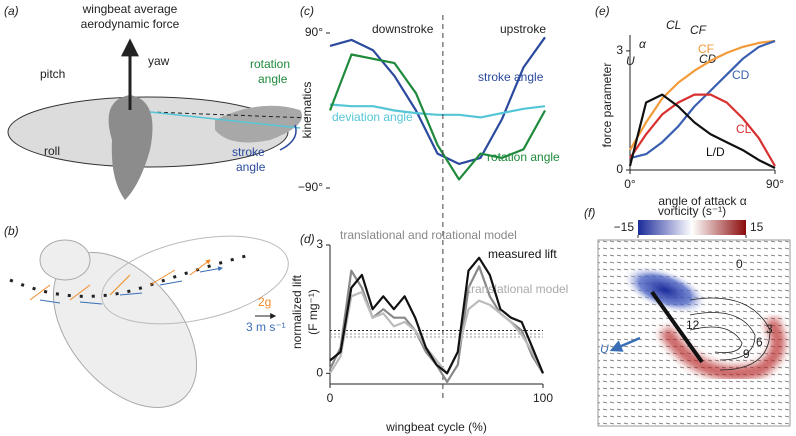  I want to click on flow-field, so click(694, 333).